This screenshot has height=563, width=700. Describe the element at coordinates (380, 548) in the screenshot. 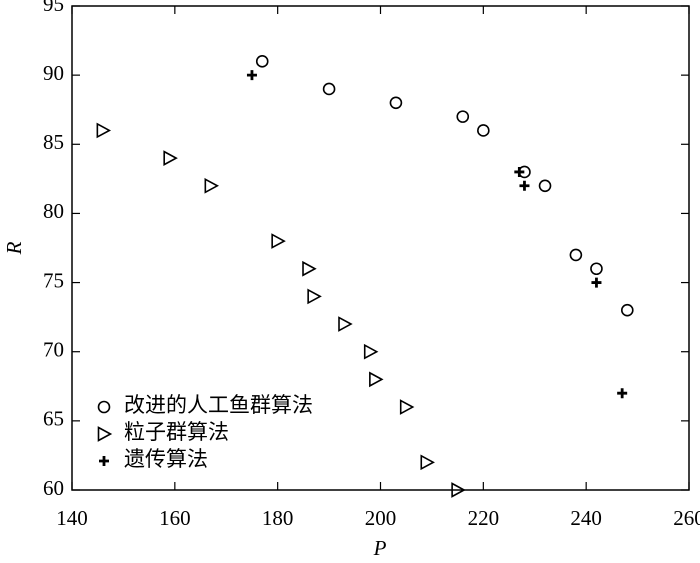

I see `x-axis-label: P` at that location.